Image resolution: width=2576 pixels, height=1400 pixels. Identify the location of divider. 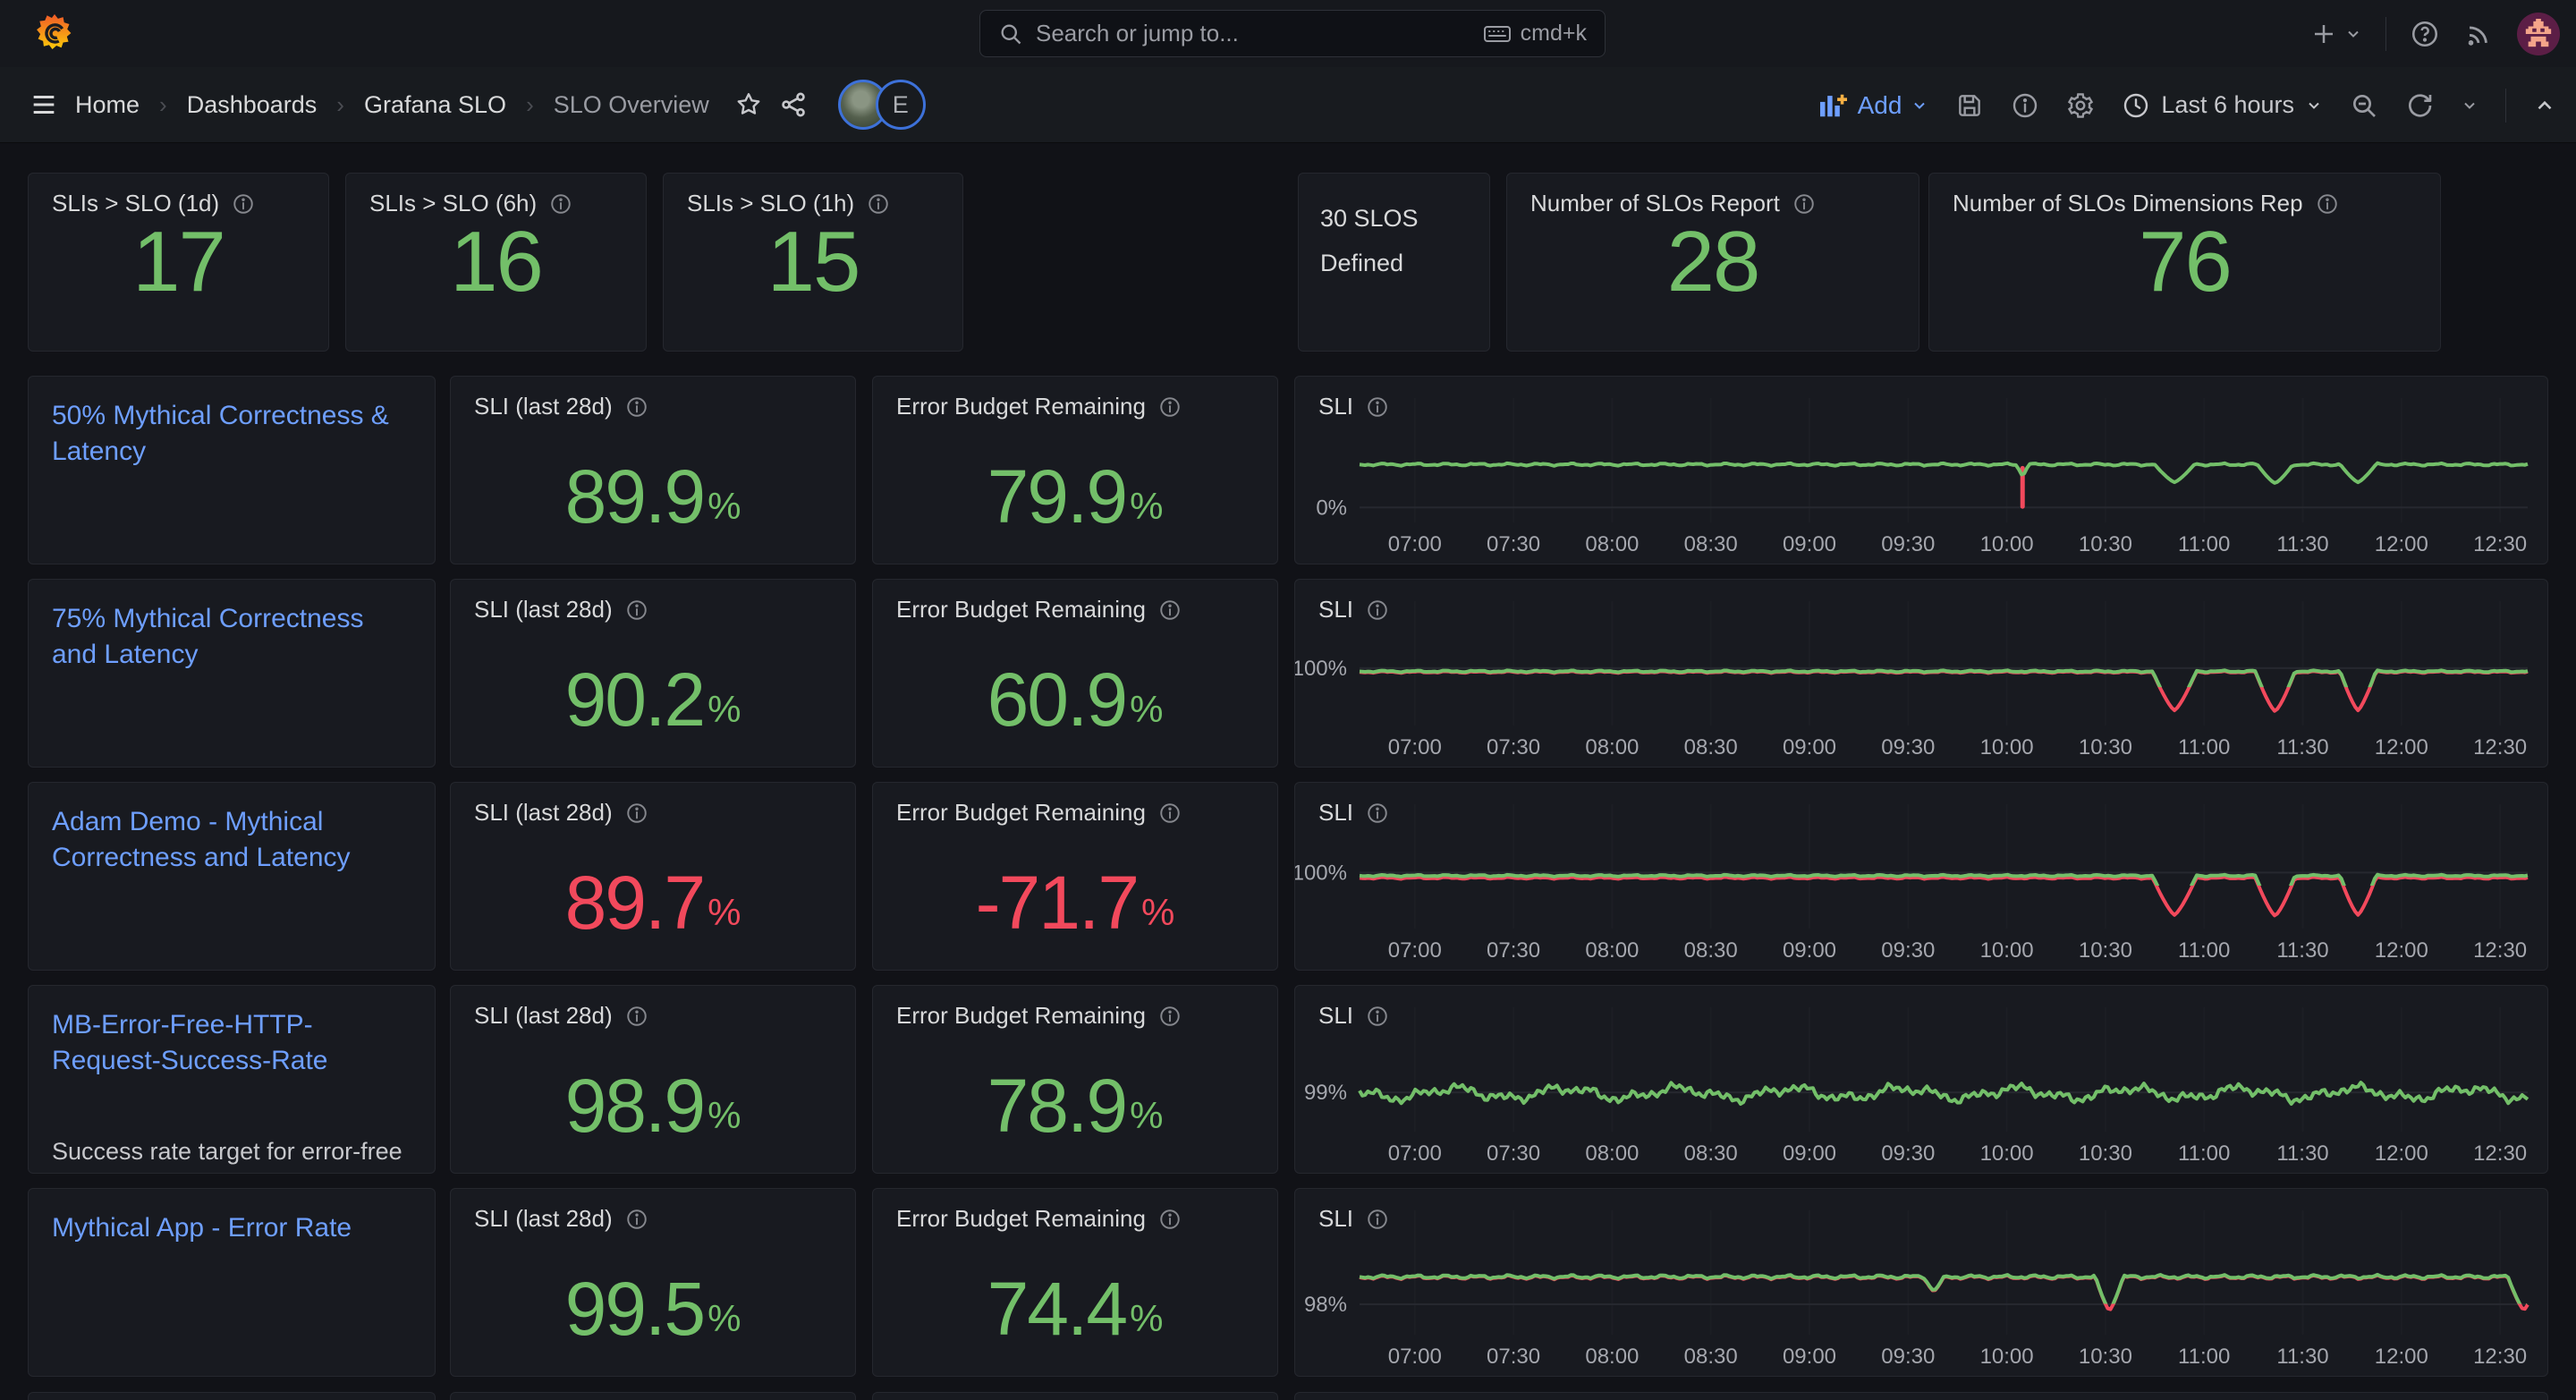
(2385, 33).